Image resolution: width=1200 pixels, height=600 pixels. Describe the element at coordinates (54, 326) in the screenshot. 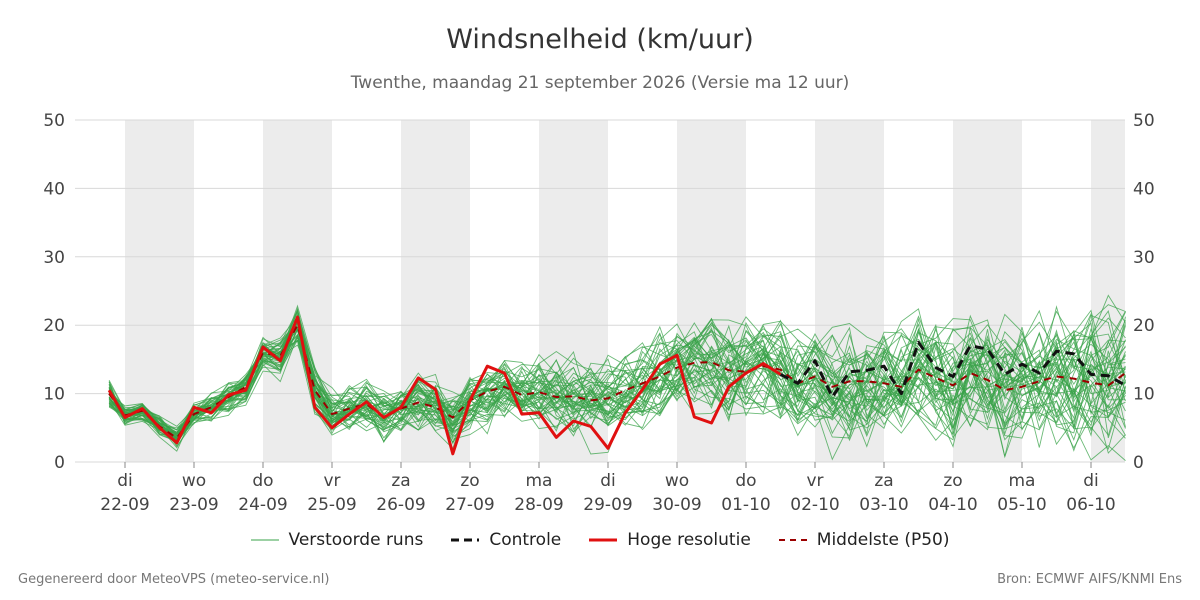

I see `y-tick-label-left: 20` at that location.